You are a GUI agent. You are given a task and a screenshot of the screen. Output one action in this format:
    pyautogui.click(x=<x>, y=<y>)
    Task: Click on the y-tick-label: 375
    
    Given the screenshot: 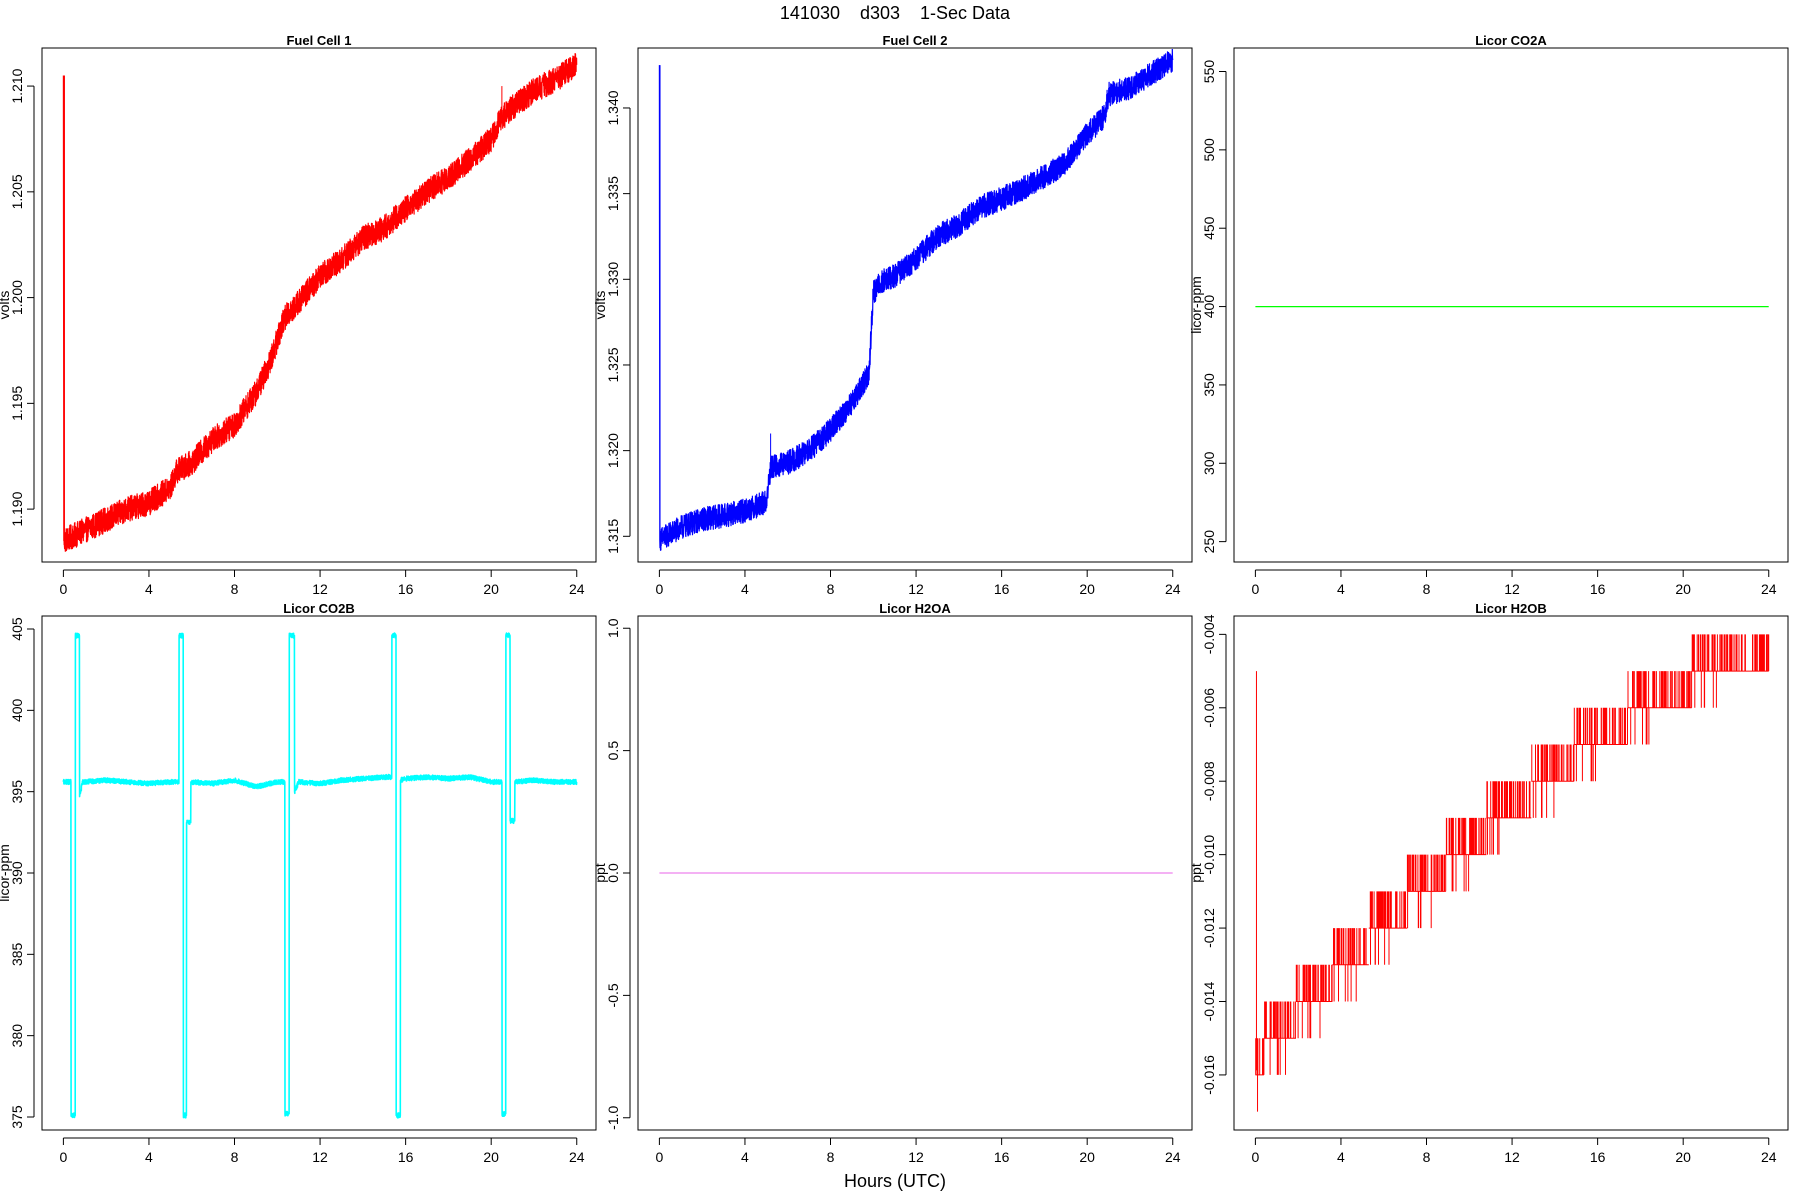 What is the action you would take?
    pyautogui.click(x=17, y=1117)
    